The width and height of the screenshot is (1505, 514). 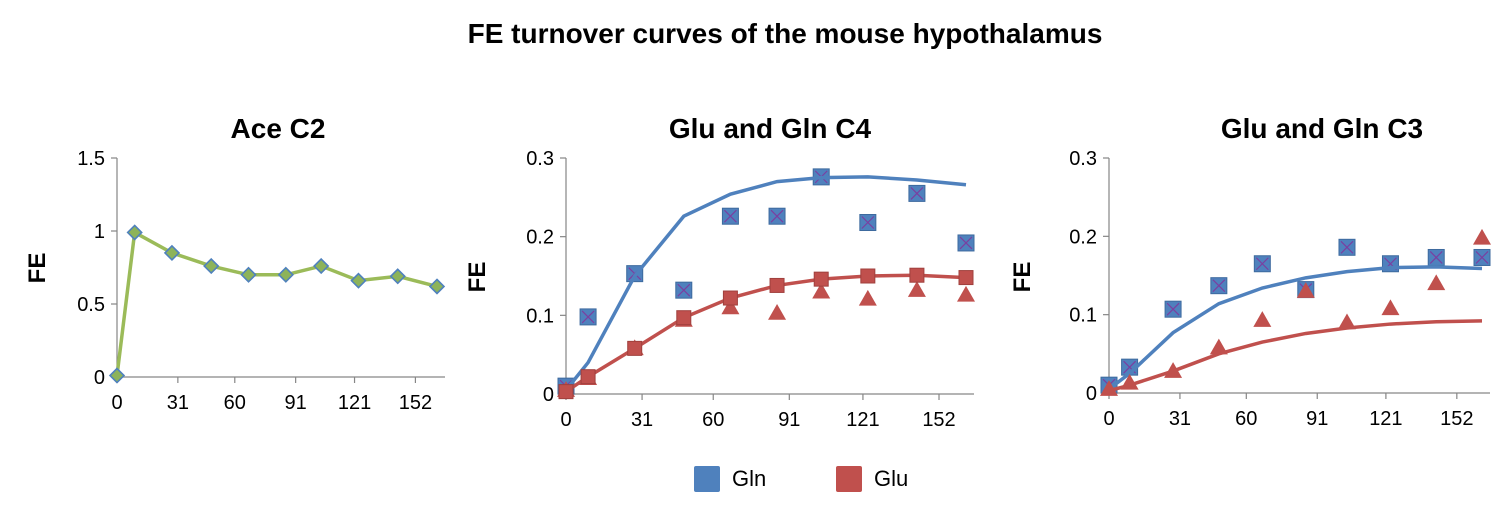 What do you see at coordinates (91, 305) in the screenshot?
I see `y-tick-label: 0.5` at bounding box center [91, 305].